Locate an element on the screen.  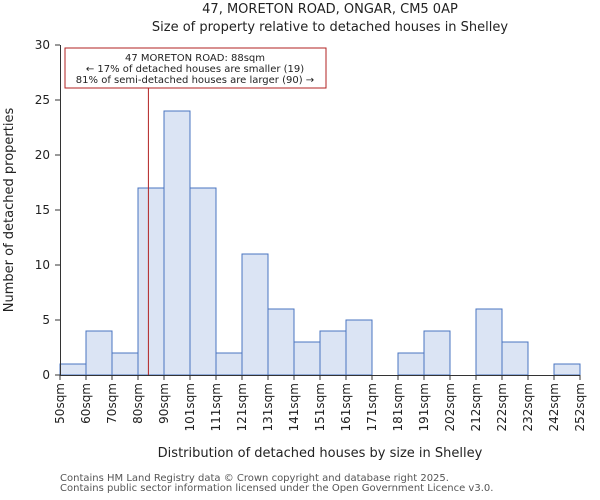
bar-161sqm is located at coordinates (359, 347).